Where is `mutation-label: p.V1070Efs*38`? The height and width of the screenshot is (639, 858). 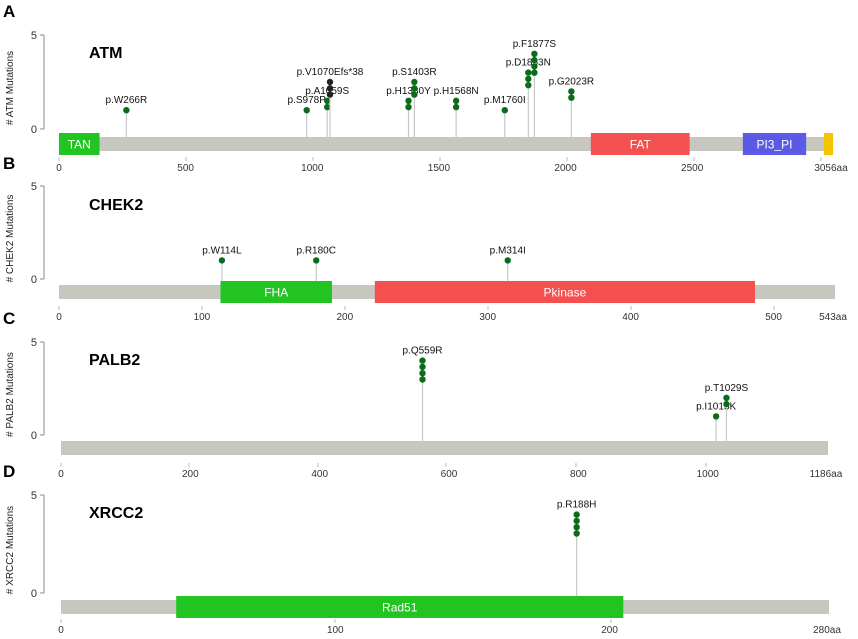 mutation-label: p.V1070Efs*38 is located at coordinates (330, 72).